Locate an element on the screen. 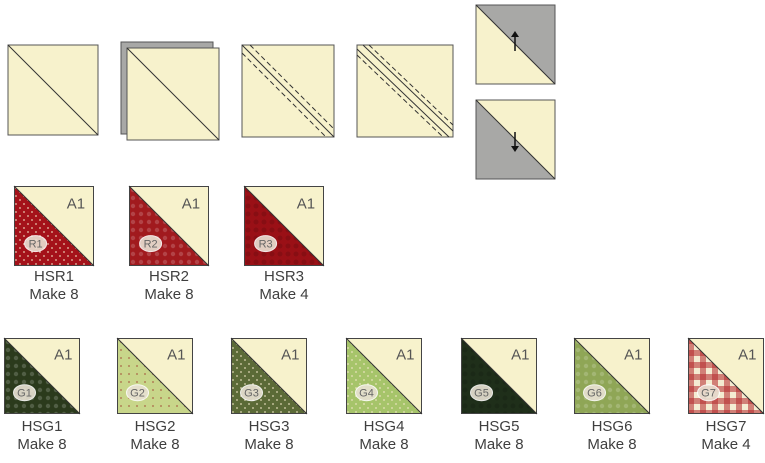  fabric-label: G6 is located at coordinates (594, 394).